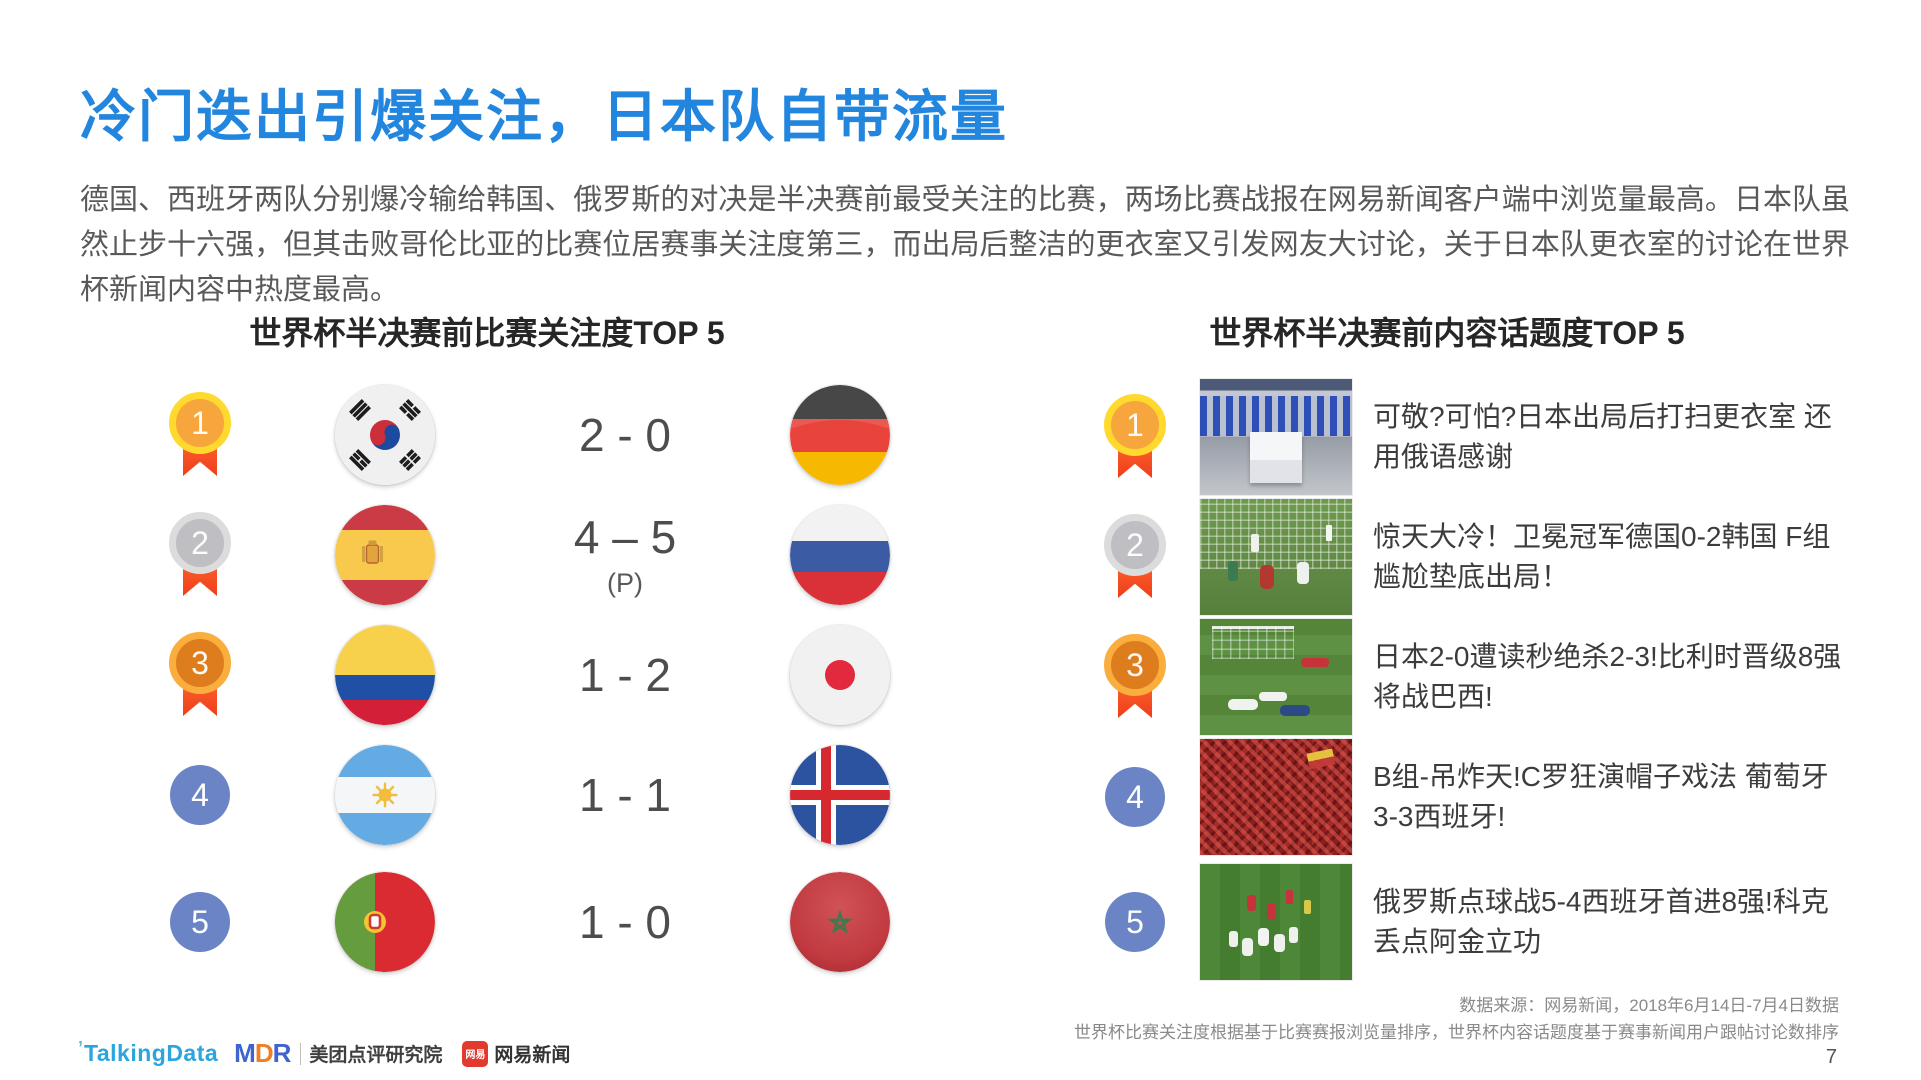 The image size is (1921, 1080). Describe the element at coordinates (840, 435) in the screenshot. I see `germany-flag-icon` at that location.